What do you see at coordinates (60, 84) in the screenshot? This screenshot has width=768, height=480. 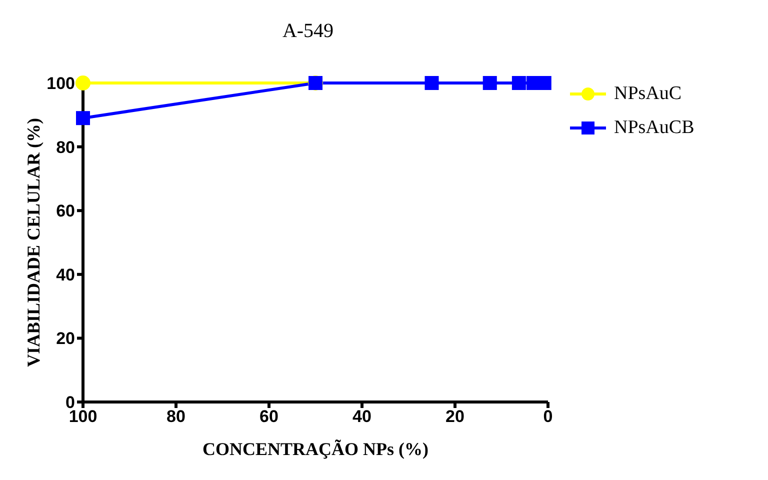 I see `y-tick-label: 100` at bounding box center [60, 84].